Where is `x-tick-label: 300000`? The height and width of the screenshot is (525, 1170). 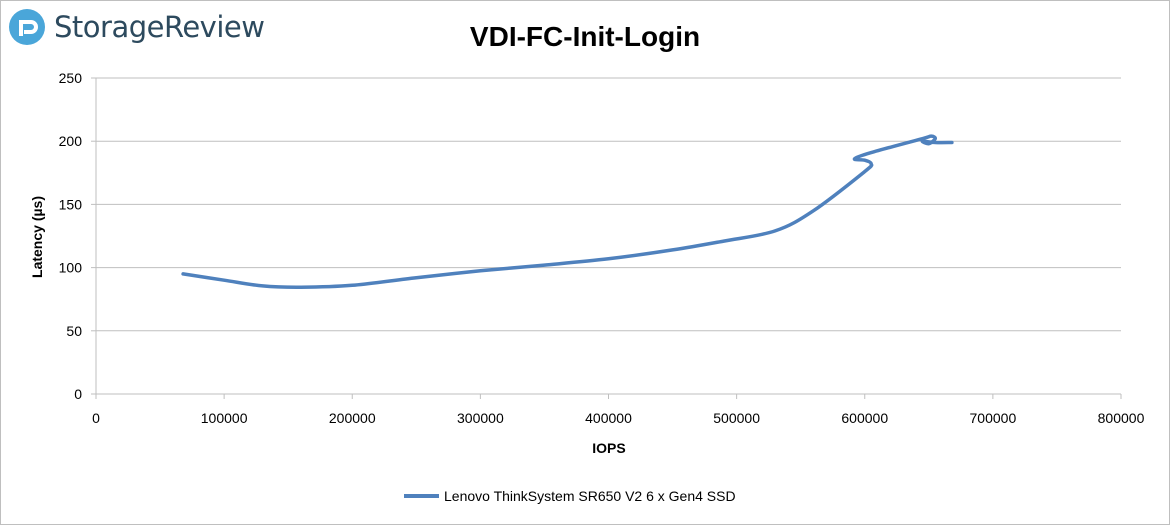 x-tick-label: 300000 is located at coordinates (480, 418).